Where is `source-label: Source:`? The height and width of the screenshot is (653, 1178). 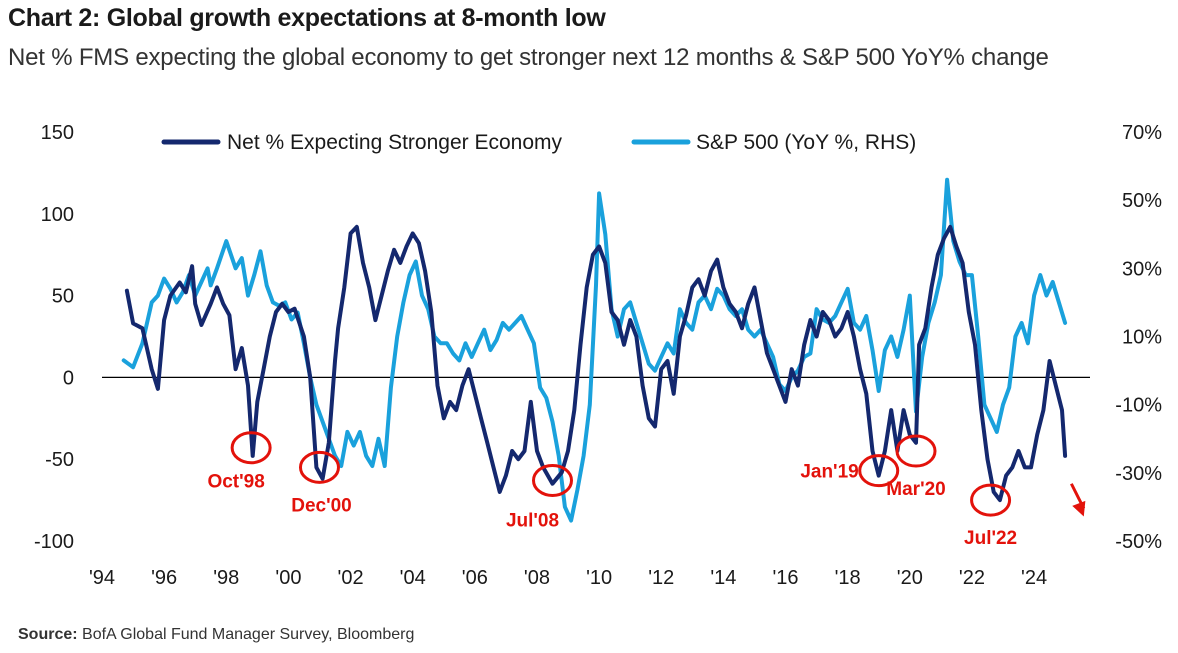
source-label: Source: is located at coordinates (48, 634).